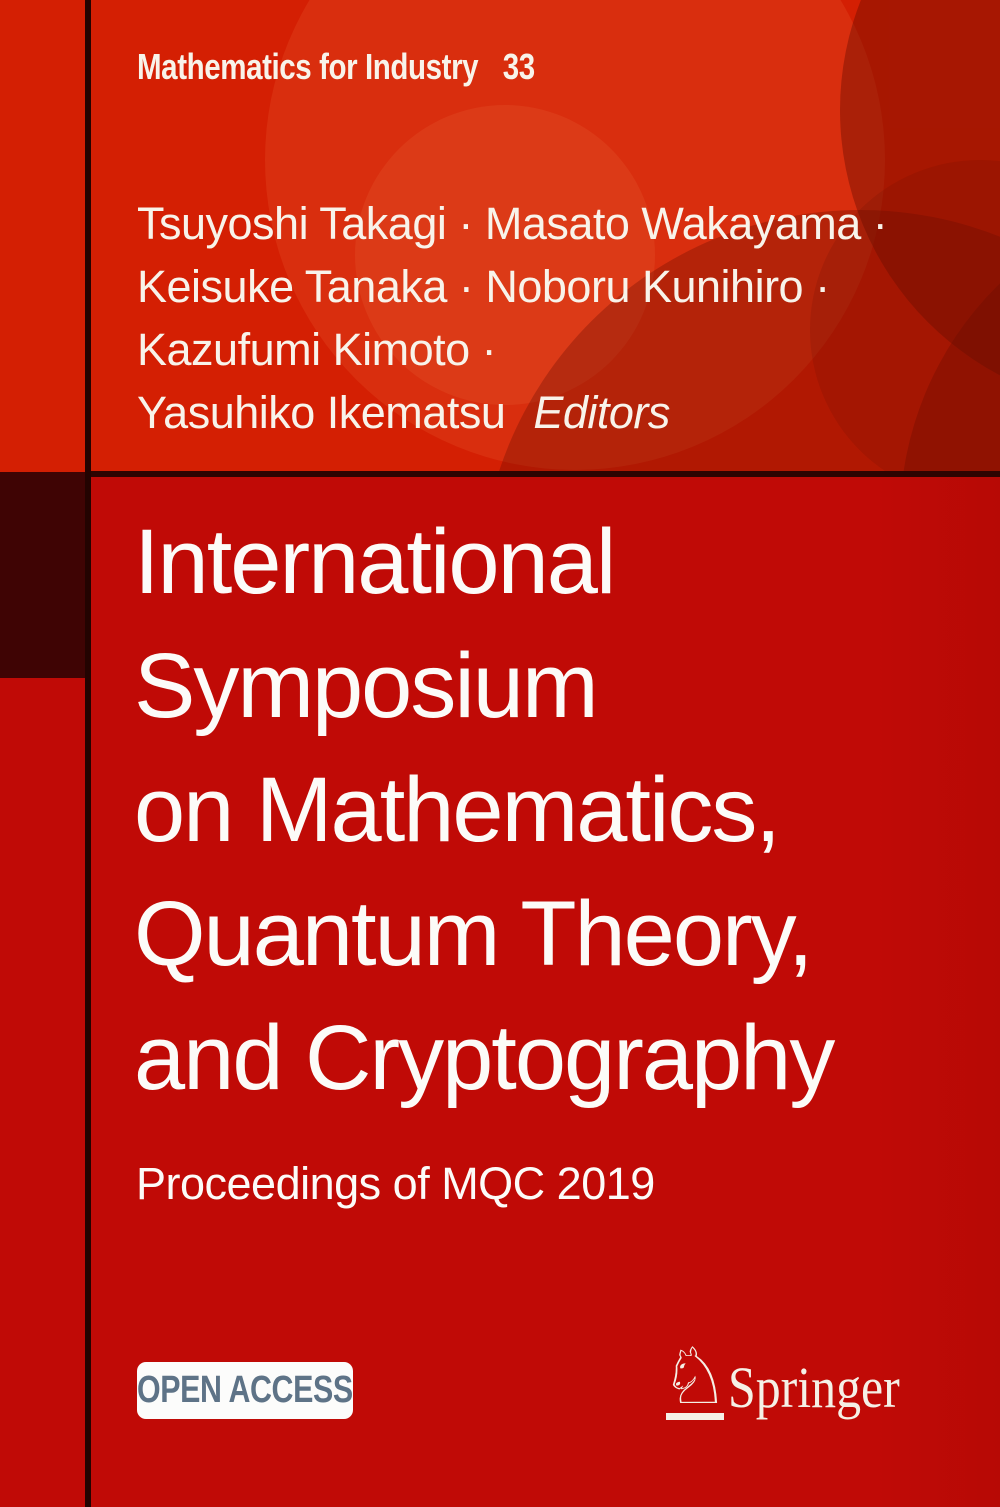  What do you see at coordinates (483, 286) in the screenshot?
I see `author-line: Keisuke Tanaka · Noboru Kunihiro ·` at bounding box center [483, 286].